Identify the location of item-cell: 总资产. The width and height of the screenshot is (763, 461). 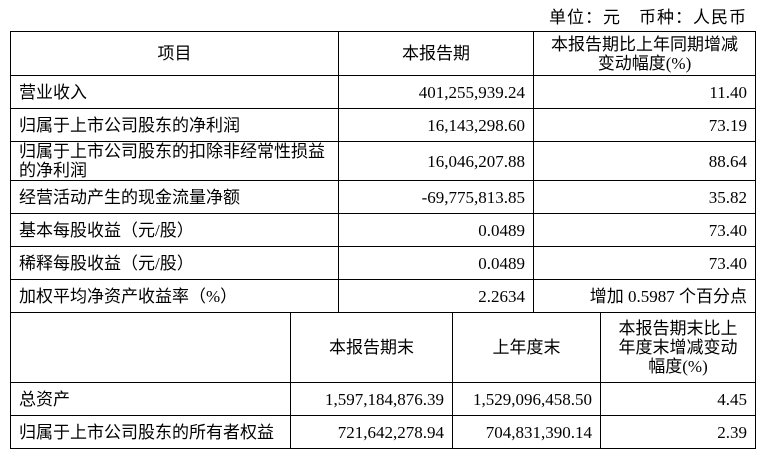
(150, 399).